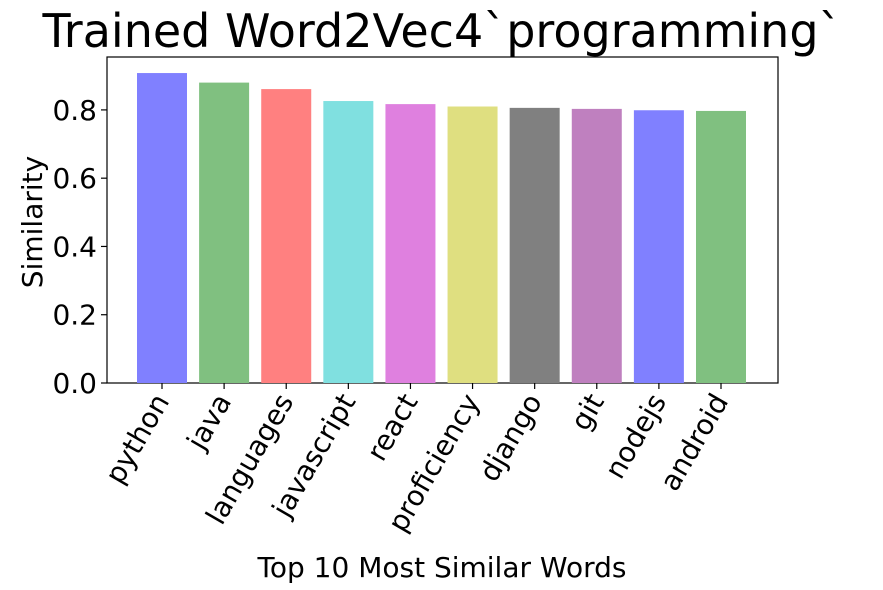 The height and width of the screenshot is (590, 883). What do you see at coordinates (74, 178) in the screenshot?
I see `y-tick-label: 0.6` at bounding box center [74, 178].